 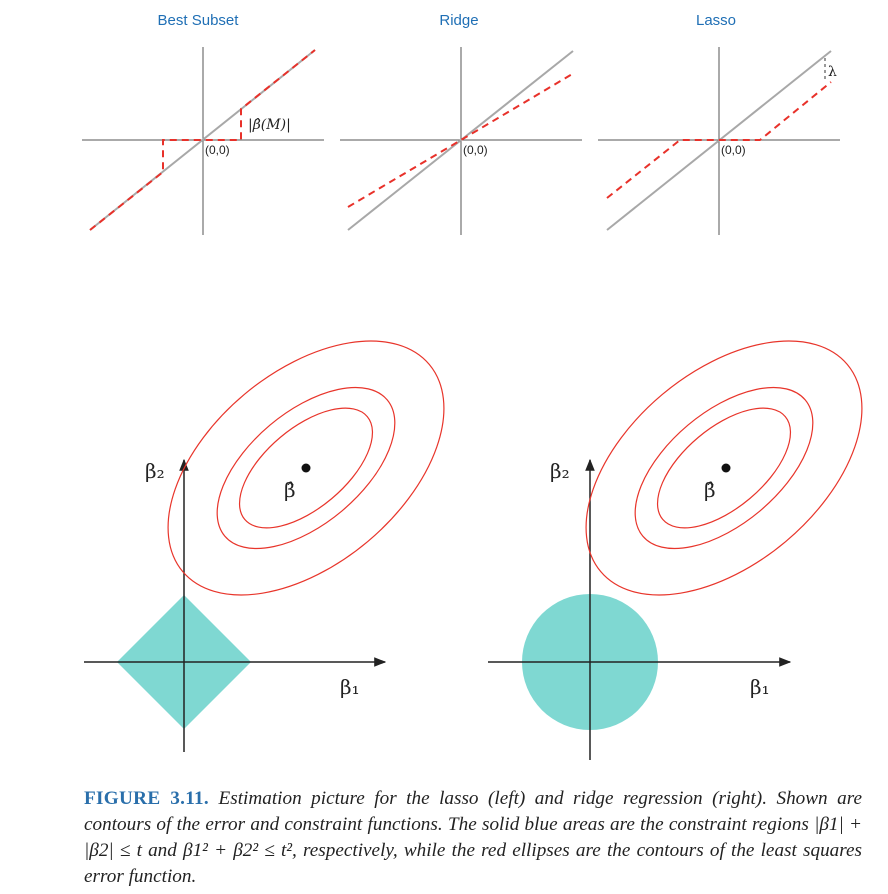 What do you see at coordinates (719, 140) in the screenshot?
I see `estimate-curve-soft-threshold` at bounding box center [719, 140].